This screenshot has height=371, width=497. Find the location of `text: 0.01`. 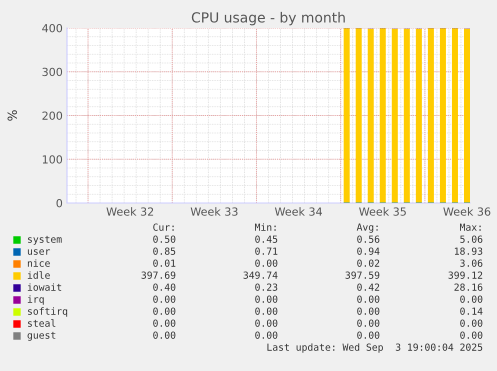

text: 0.01 is located at coordinates (164, 263).